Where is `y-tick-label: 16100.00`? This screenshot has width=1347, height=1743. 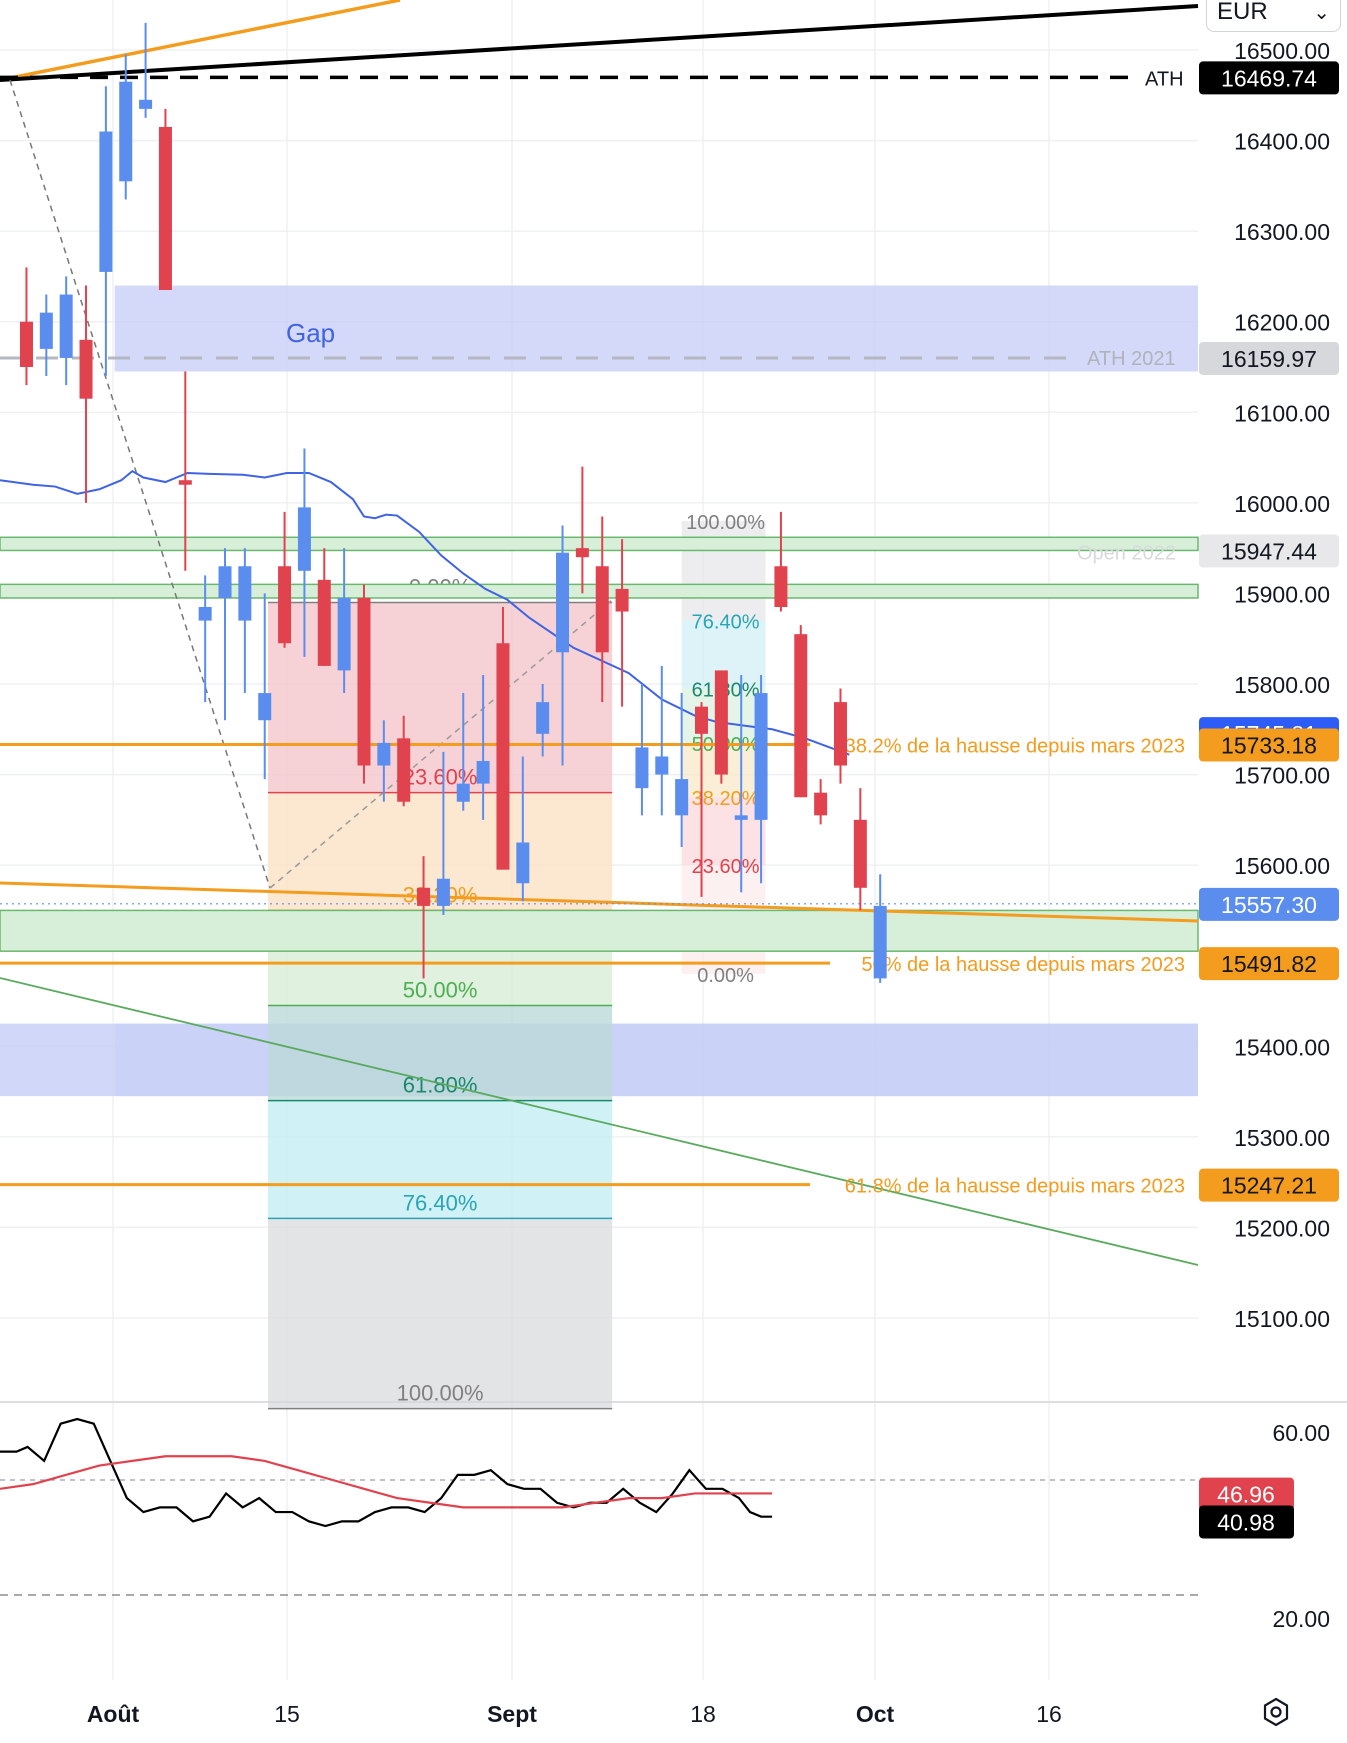 y-tick-label: 16100.00 is located at coordinates (1282, 413).